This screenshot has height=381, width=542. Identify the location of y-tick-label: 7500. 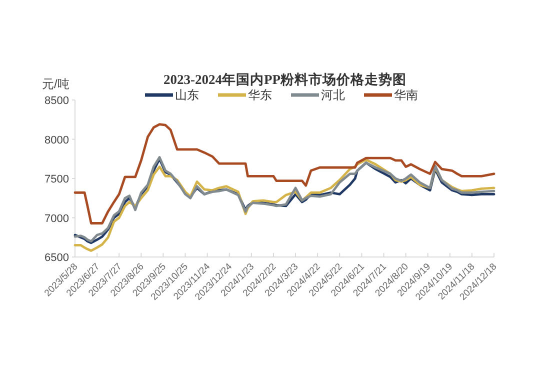
(56, 180).